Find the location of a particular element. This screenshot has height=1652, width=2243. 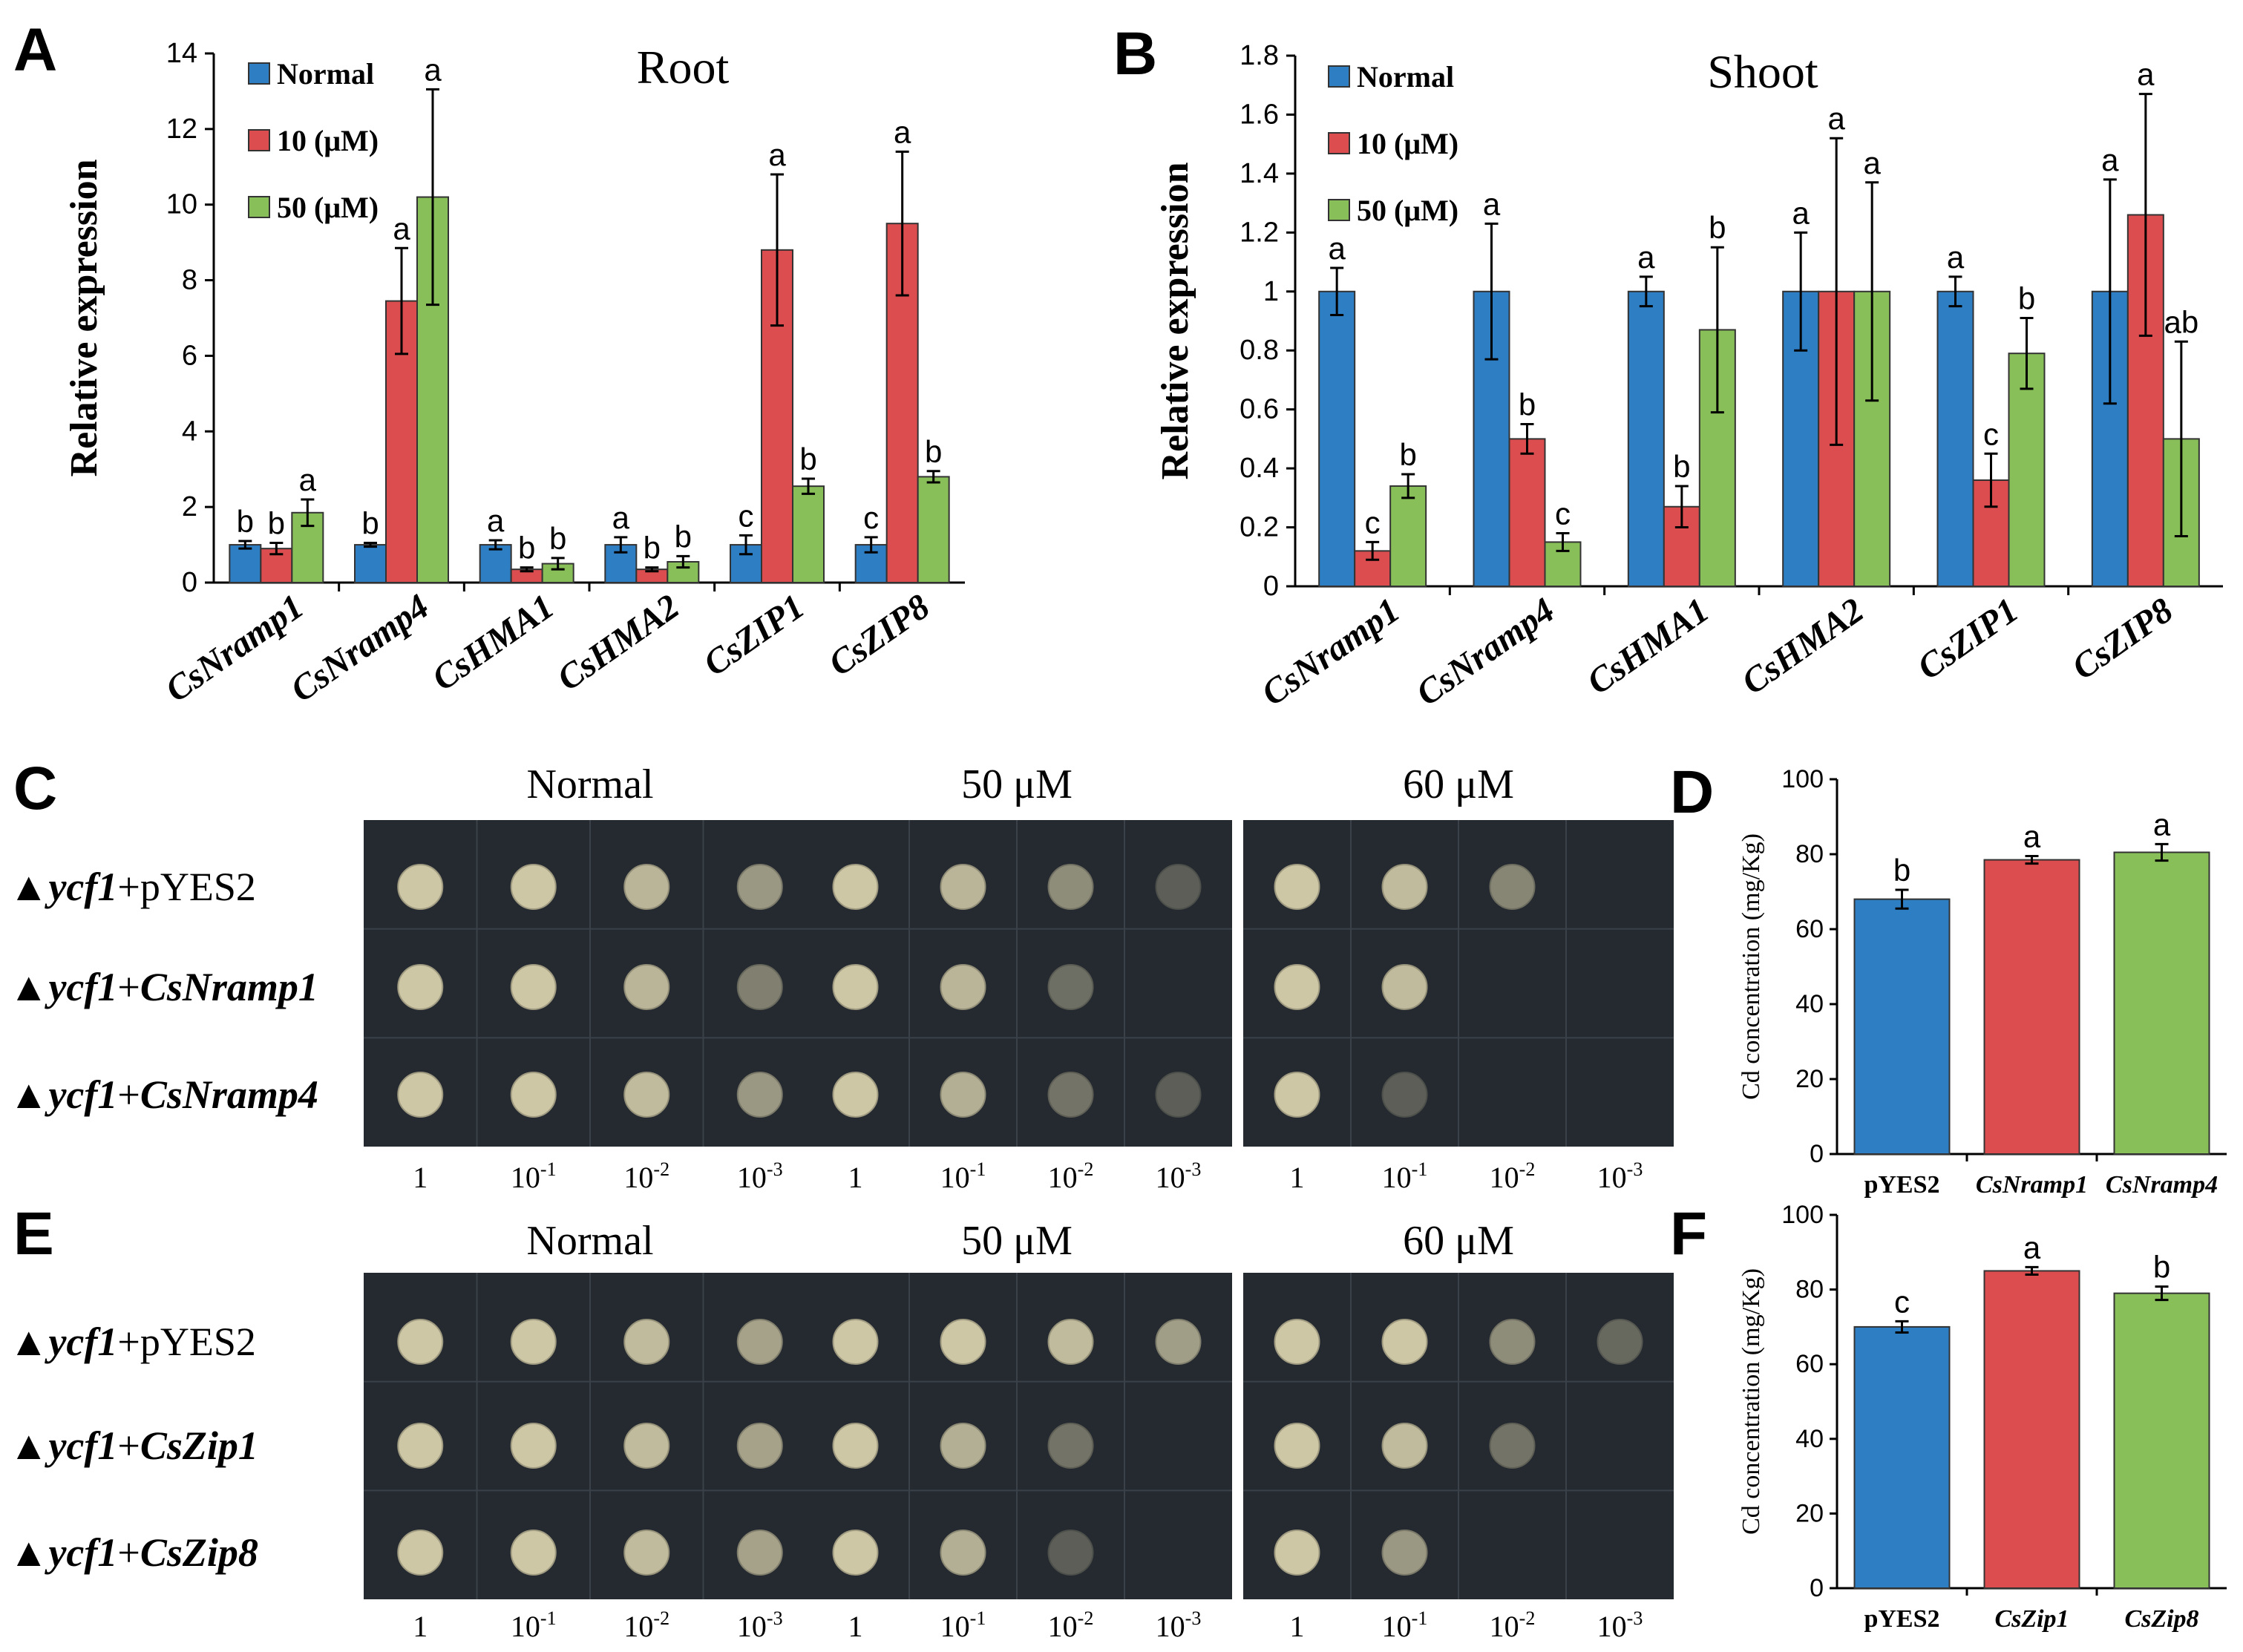

triangle-marker: ▲ is located at coordinates (28, 1094).